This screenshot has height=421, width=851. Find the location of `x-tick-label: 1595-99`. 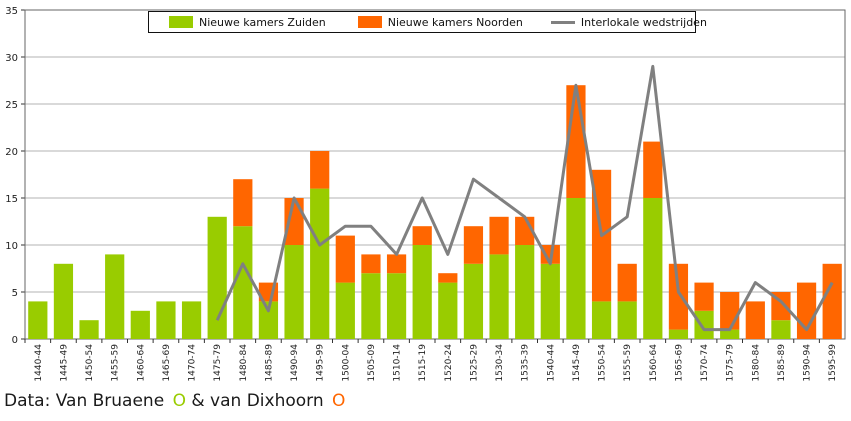

x-tick-label: 1595-99 is located at coordinates (833, 363).